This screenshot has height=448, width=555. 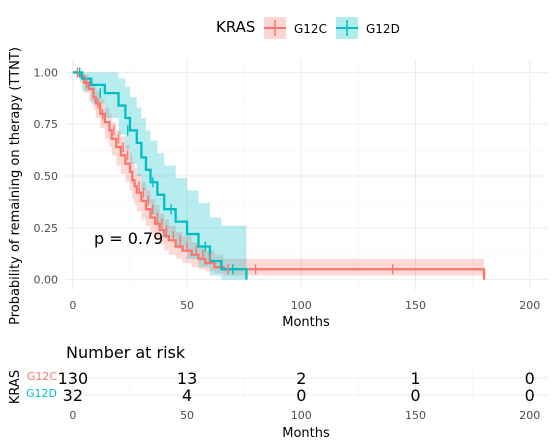 What do you see at coordinates (126, 352) in the screenshot?
I see `risk-table-title: Number at risk` at bounding box center [126, 352].